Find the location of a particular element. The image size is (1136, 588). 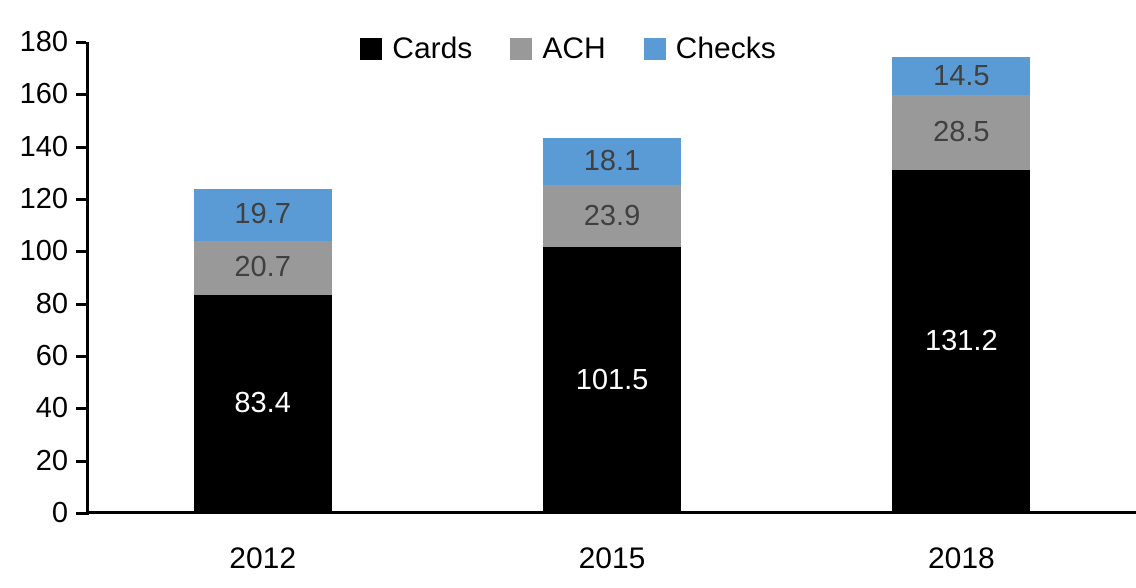

y-axis-label: 40 is located at coordinates (51, 408).